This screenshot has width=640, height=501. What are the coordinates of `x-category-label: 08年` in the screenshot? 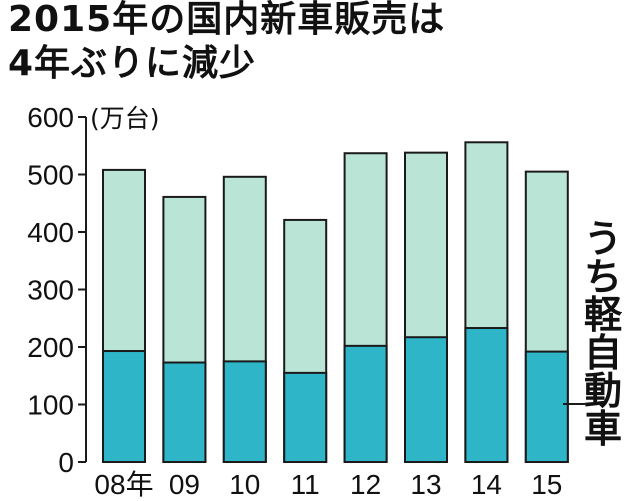 It's located at (123, 484).